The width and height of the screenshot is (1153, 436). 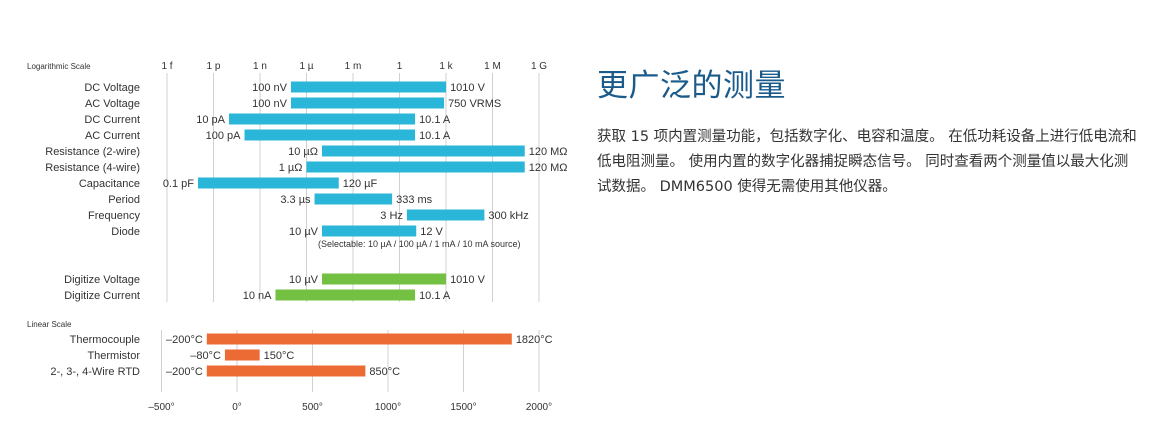 What do you see at coordinates (210, 120) in the screenshot?
I see `bar-min-label: 10 pA` at bounding box center [210, 120].